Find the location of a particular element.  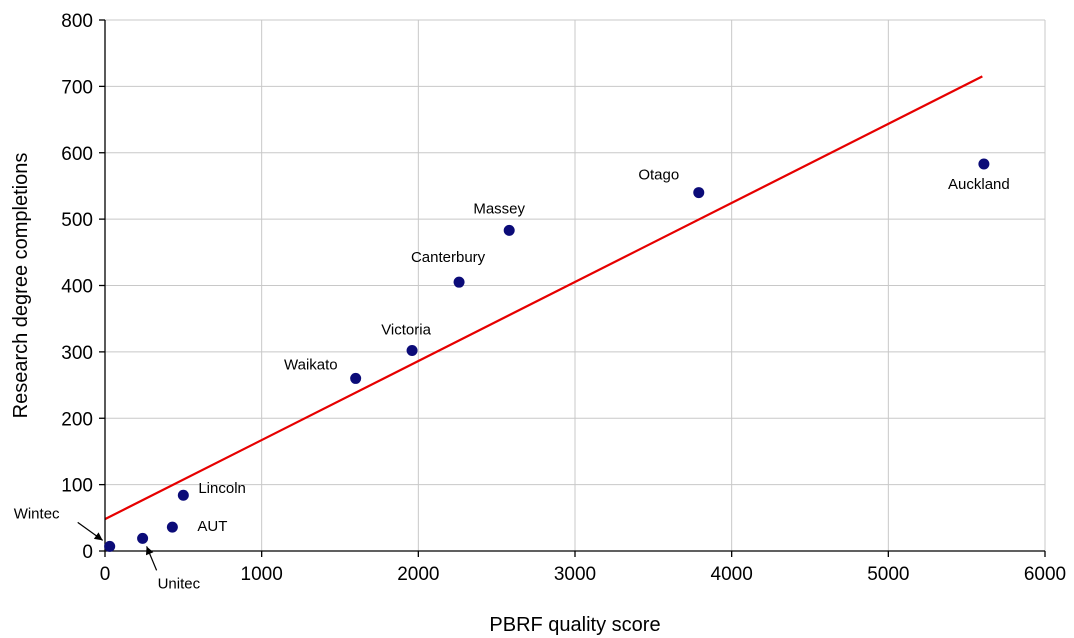

point-label: Canterbury is located at coordinates (448, 257).